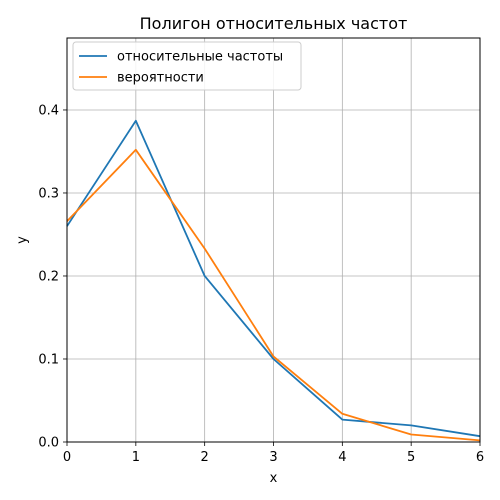 This screenshot has height=500, width=500. I want to click on chart-title: Полигон относительных частот, so click(274, 23).